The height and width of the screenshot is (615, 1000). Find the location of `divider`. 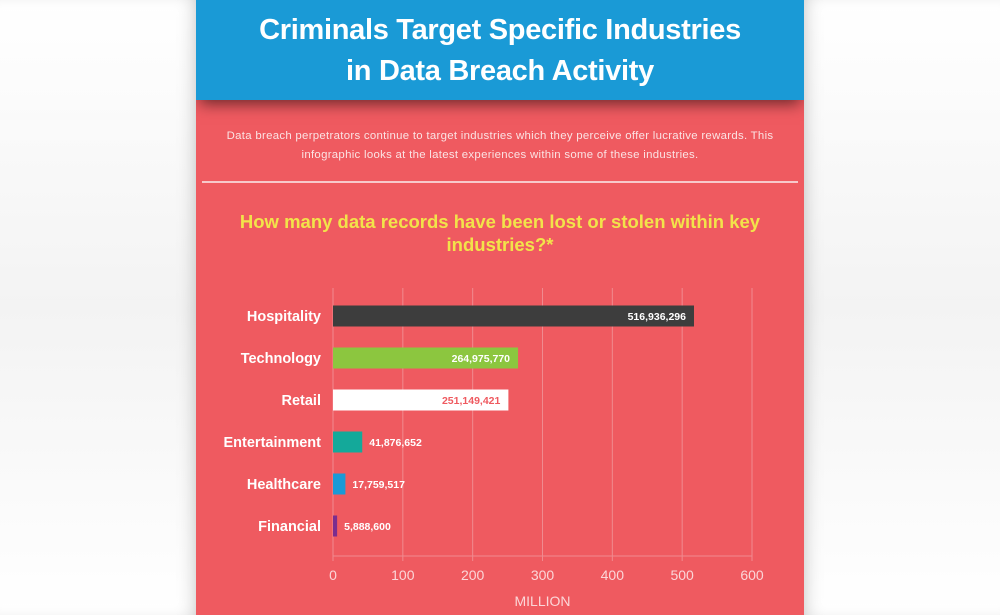

divider is located at coordinates (500, 182).